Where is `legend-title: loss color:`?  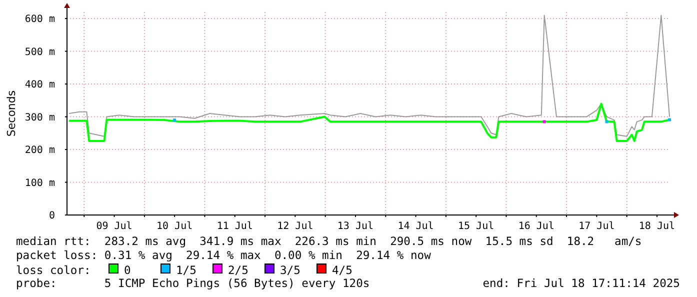
legend-title: loss color: is located at coordinates (53, 270).